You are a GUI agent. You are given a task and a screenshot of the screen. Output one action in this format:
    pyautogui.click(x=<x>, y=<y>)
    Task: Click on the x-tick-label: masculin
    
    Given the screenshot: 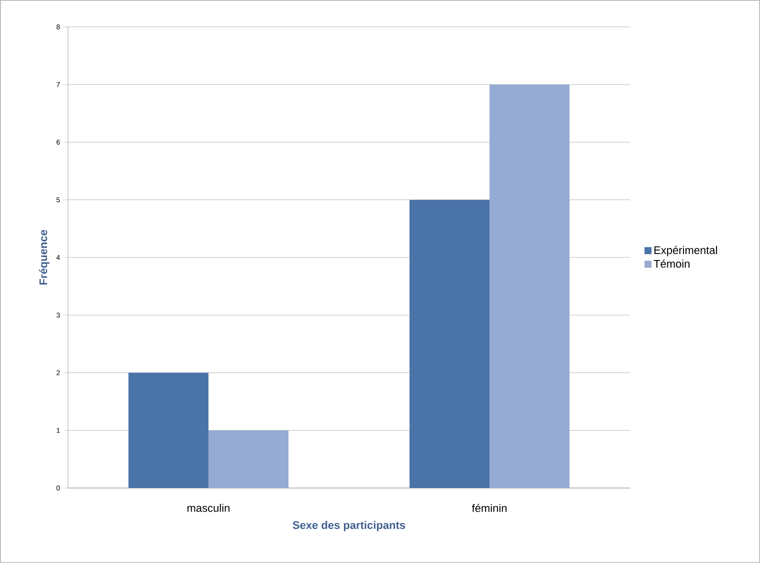 What is the action you would take?
    pyautogui.click(x=208, y=508)
    